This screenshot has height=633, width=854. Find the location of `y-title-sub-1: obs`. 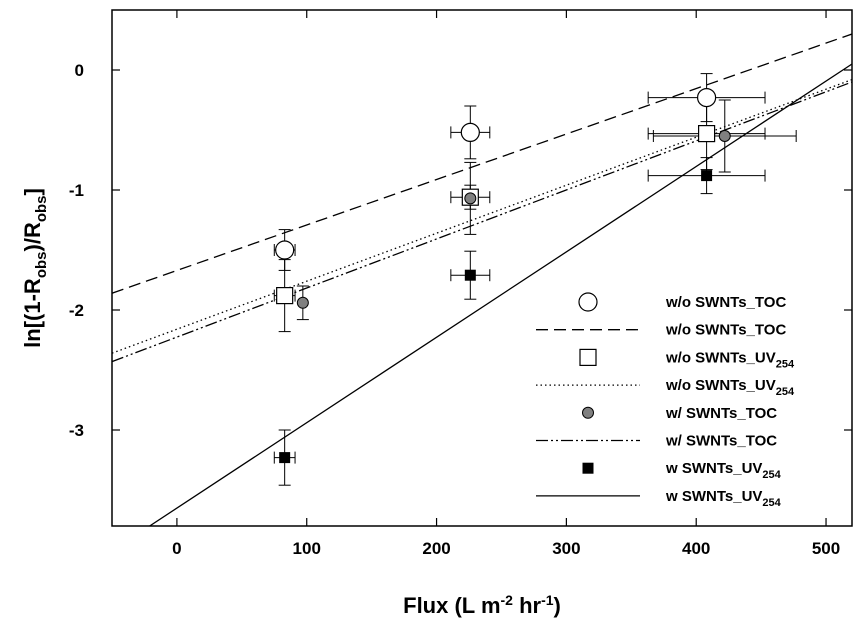

y-title-sub-1: obs is located at coordinates (41, 265).